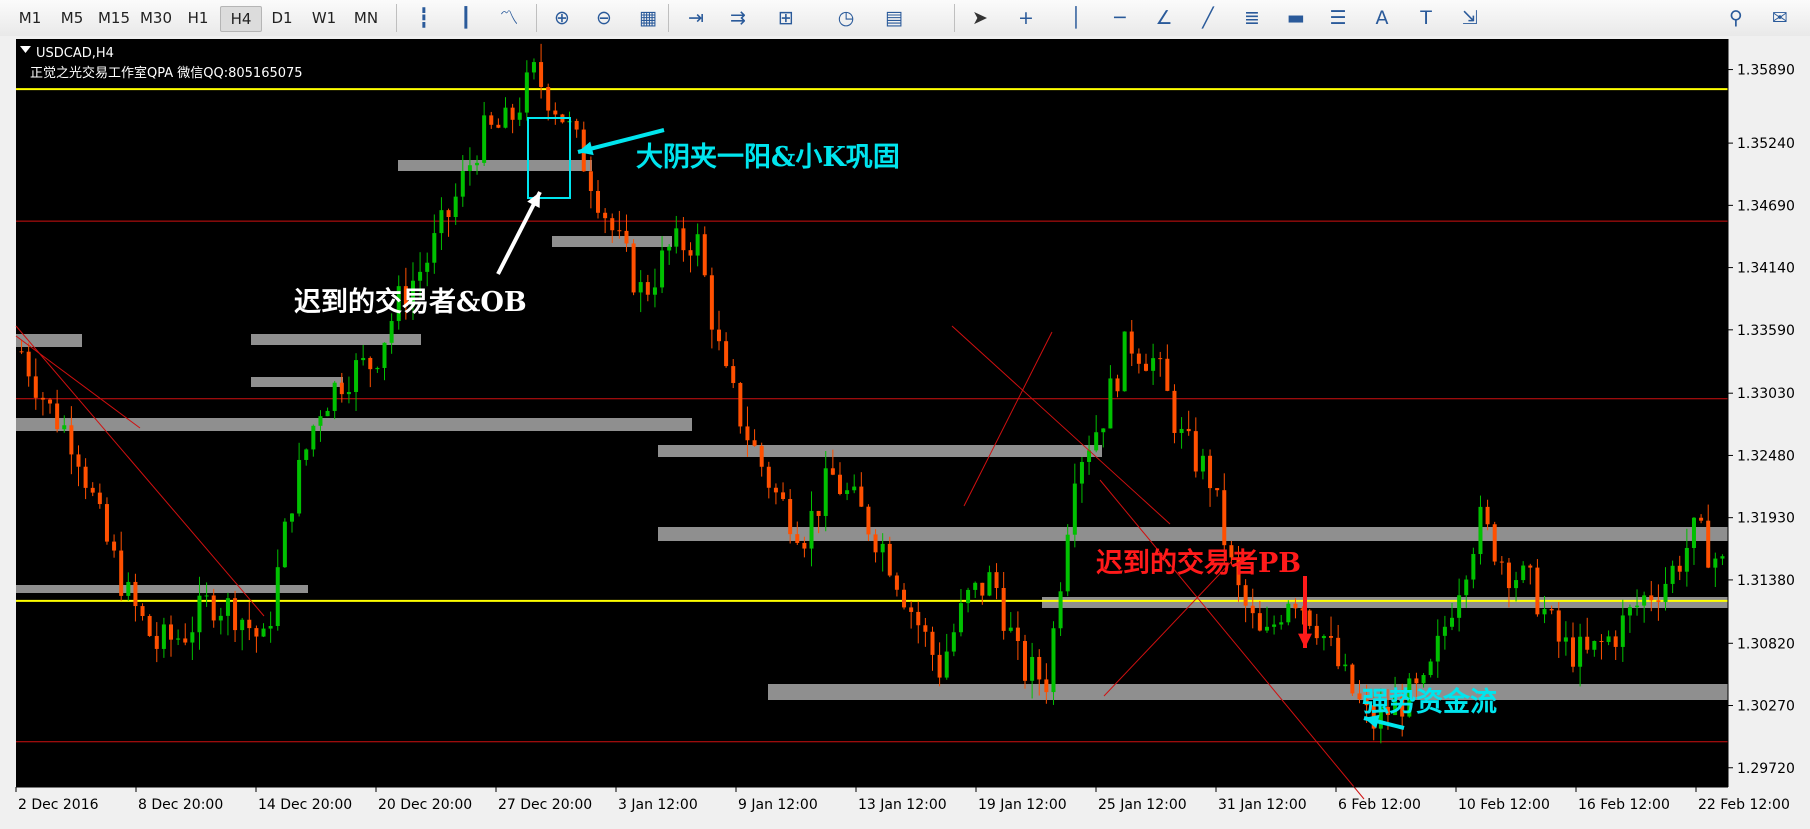 This screenshot has width=1810, height=829. I want to click on crosshair-icon: +, so click(1026, 18).